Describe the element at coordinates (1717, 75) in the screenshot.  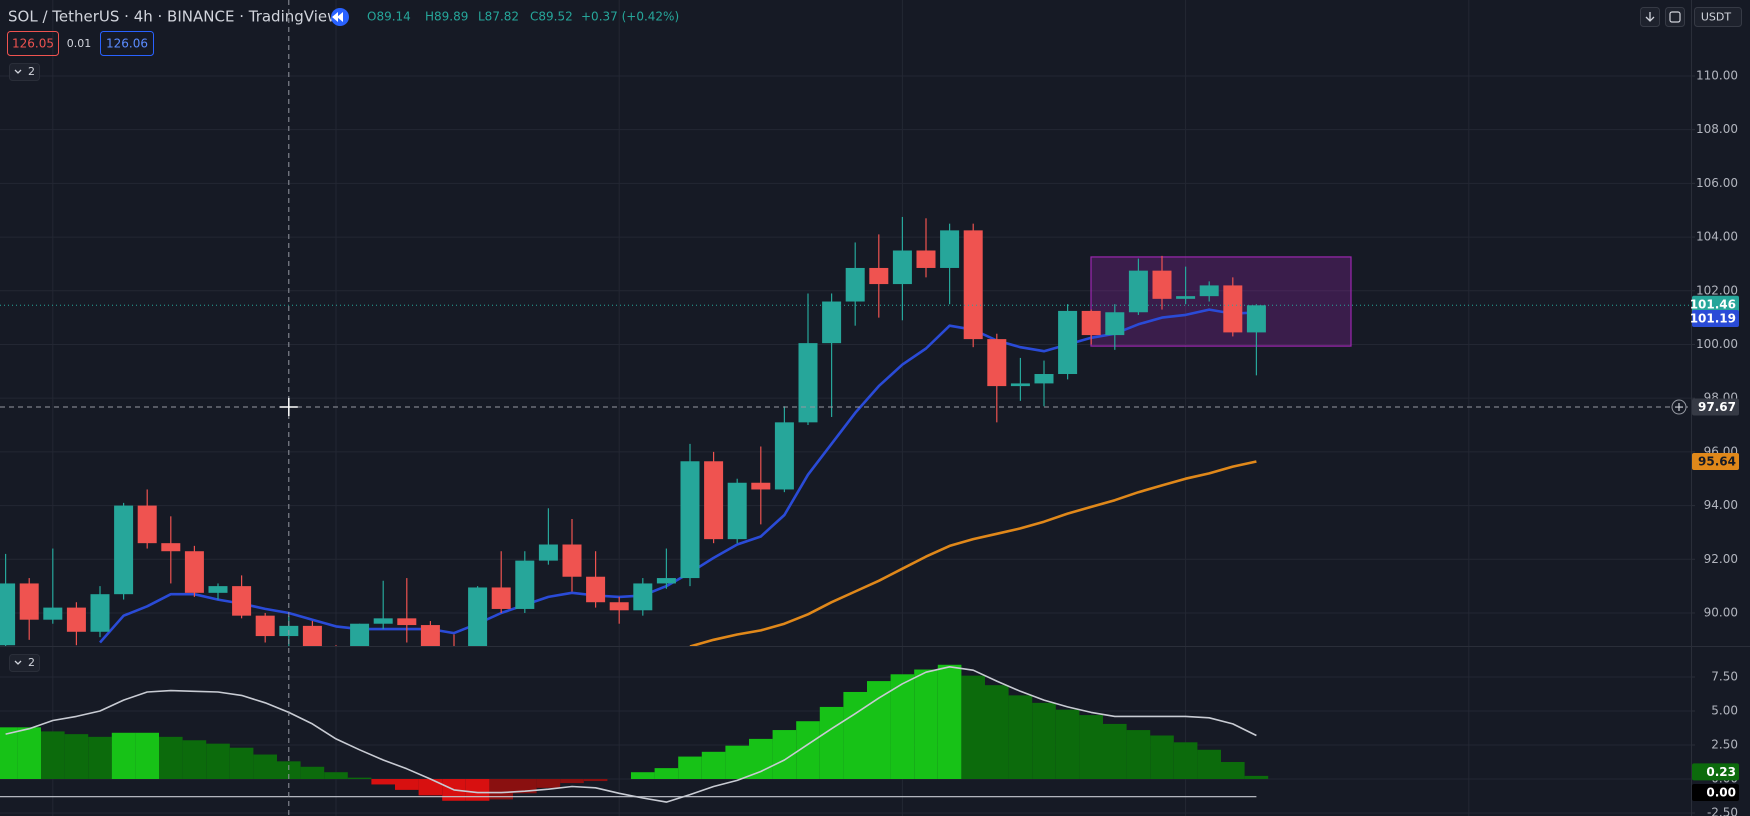
I see `y-tick-label: 110.00` at that location.